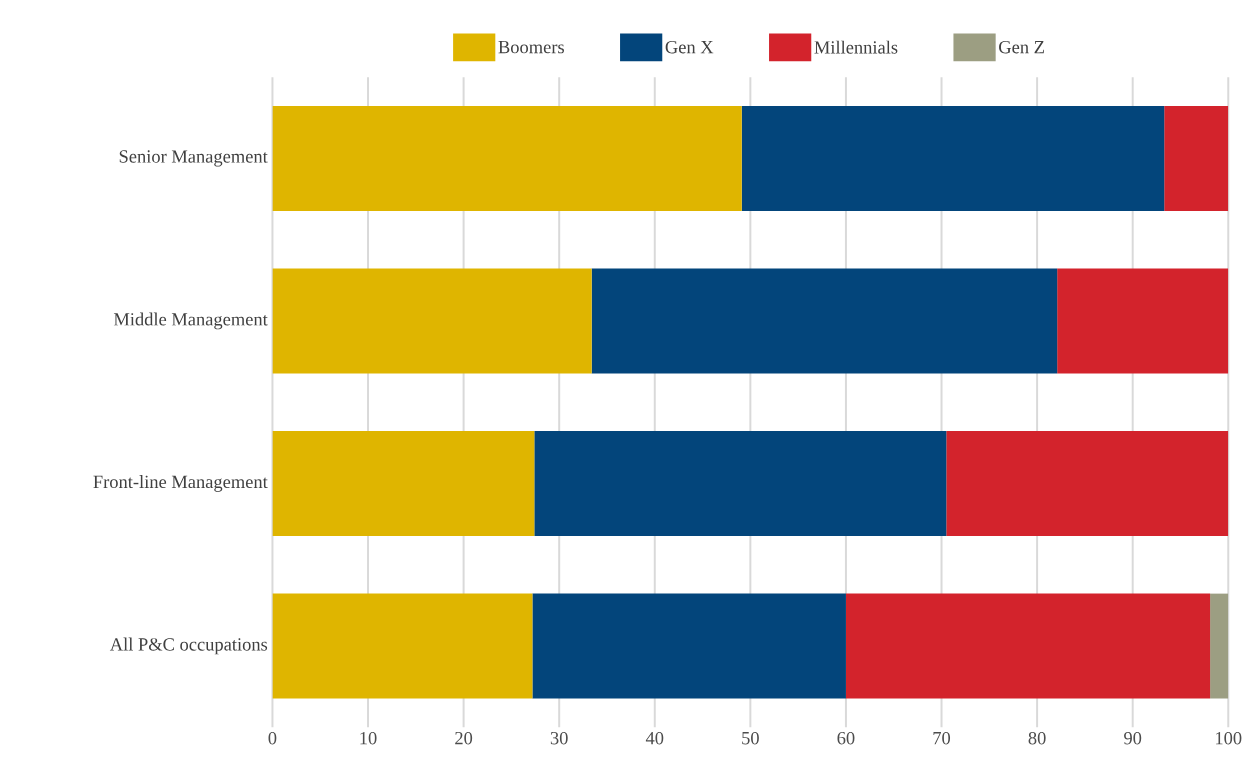 The height and width of the screenshot is (773, 1254). Describe the element at coordinates (193, 158) in the screenshot. I see `y-tick-label: Senior Management` at that location.